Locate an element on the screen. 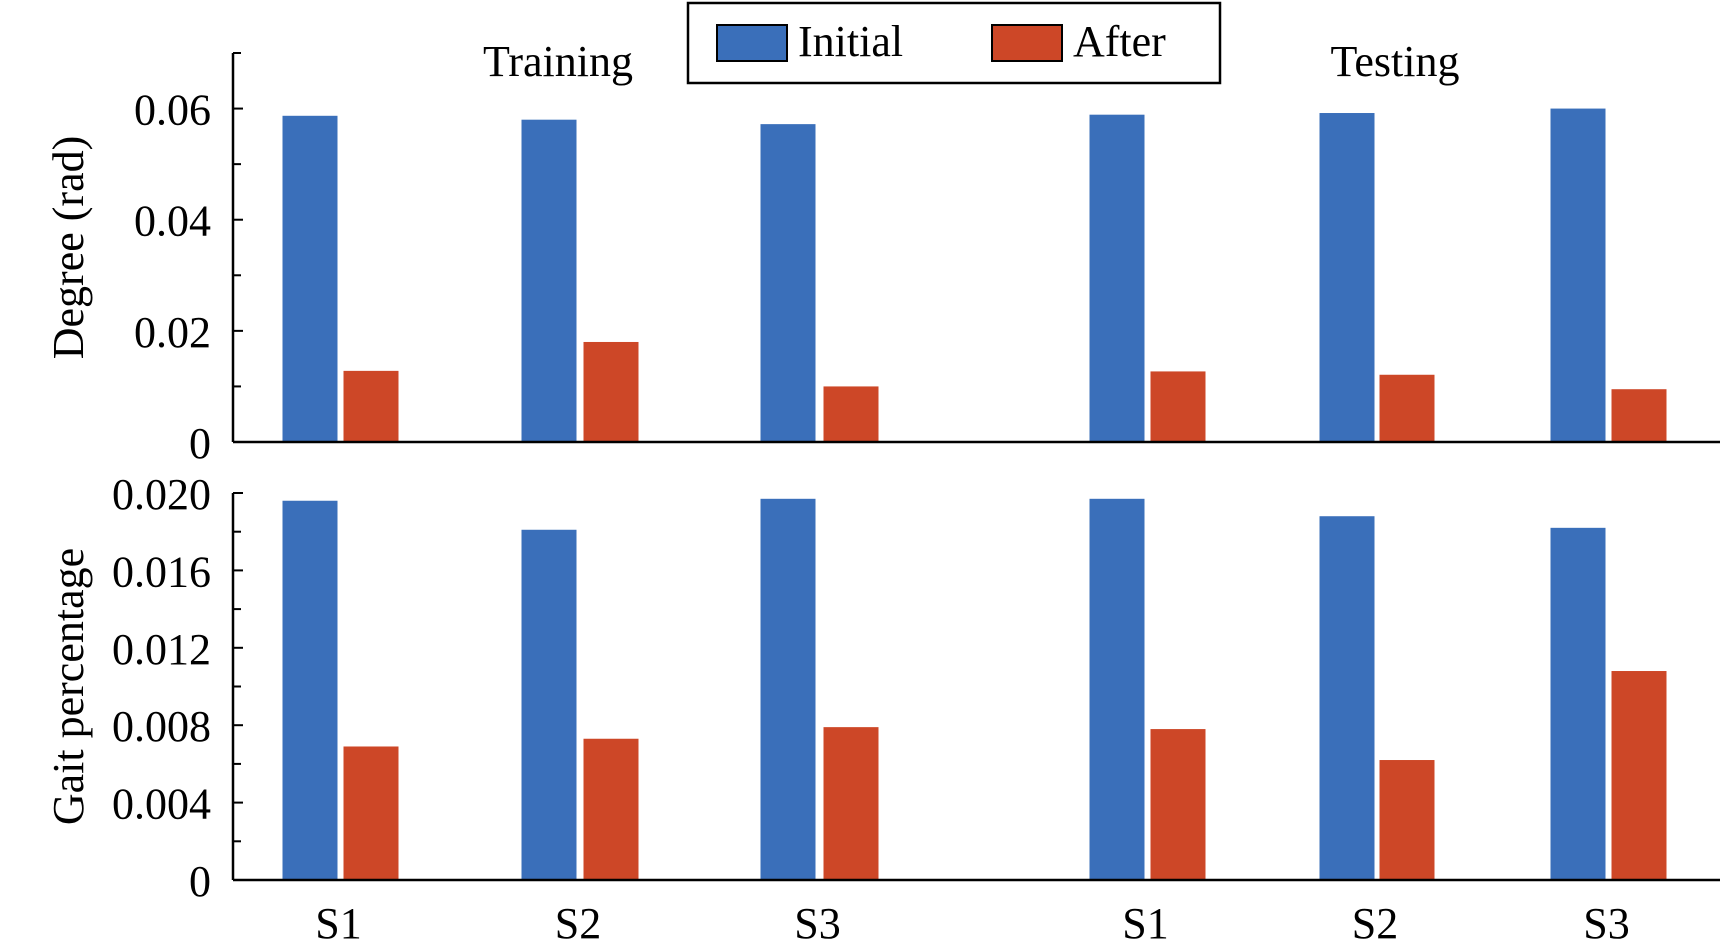 The image size is (1732, 951). y-axis-title-panel2: Gait percentage is located at coordinates (68, 686).